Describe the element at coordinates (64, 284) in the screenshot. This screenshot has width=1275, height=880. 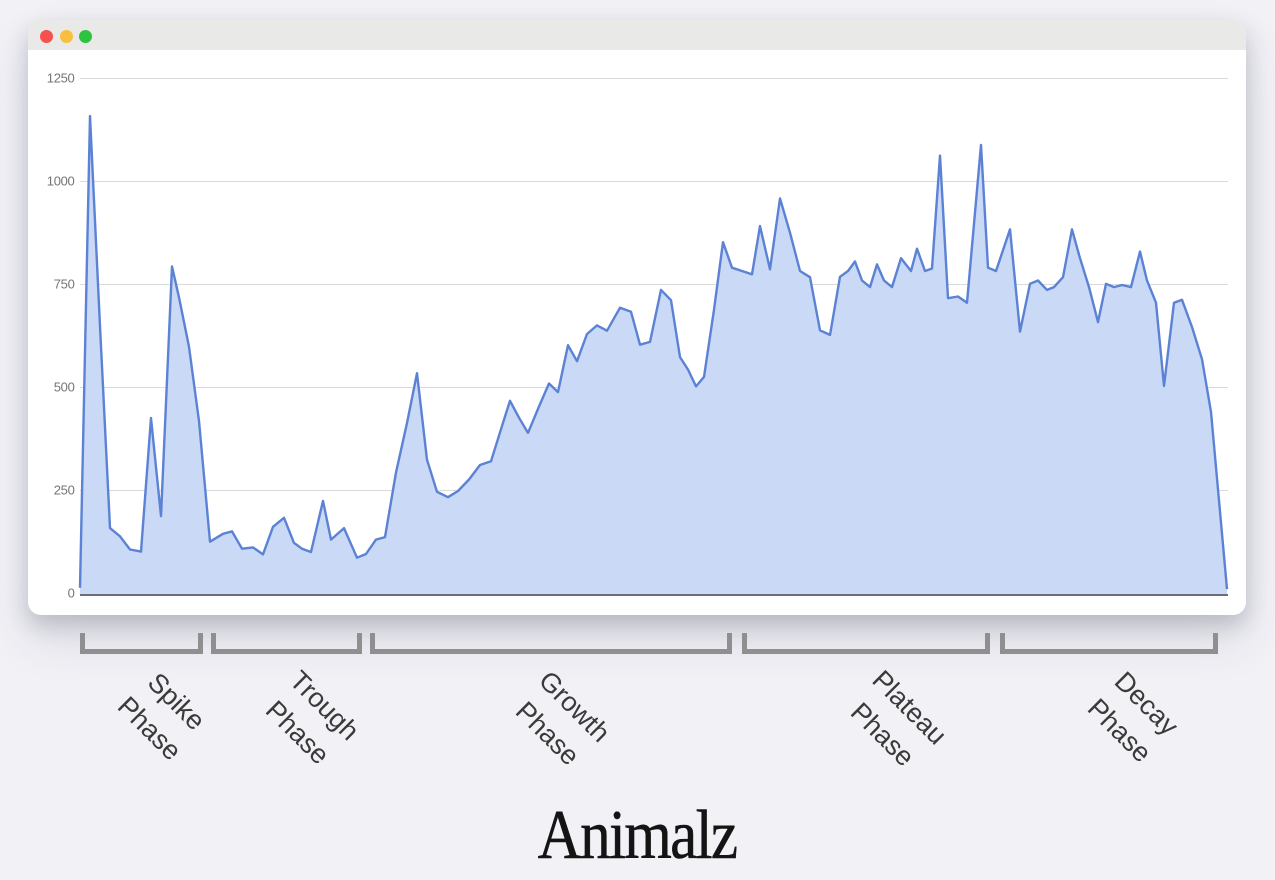
I see `svg-text: 750` at that location.